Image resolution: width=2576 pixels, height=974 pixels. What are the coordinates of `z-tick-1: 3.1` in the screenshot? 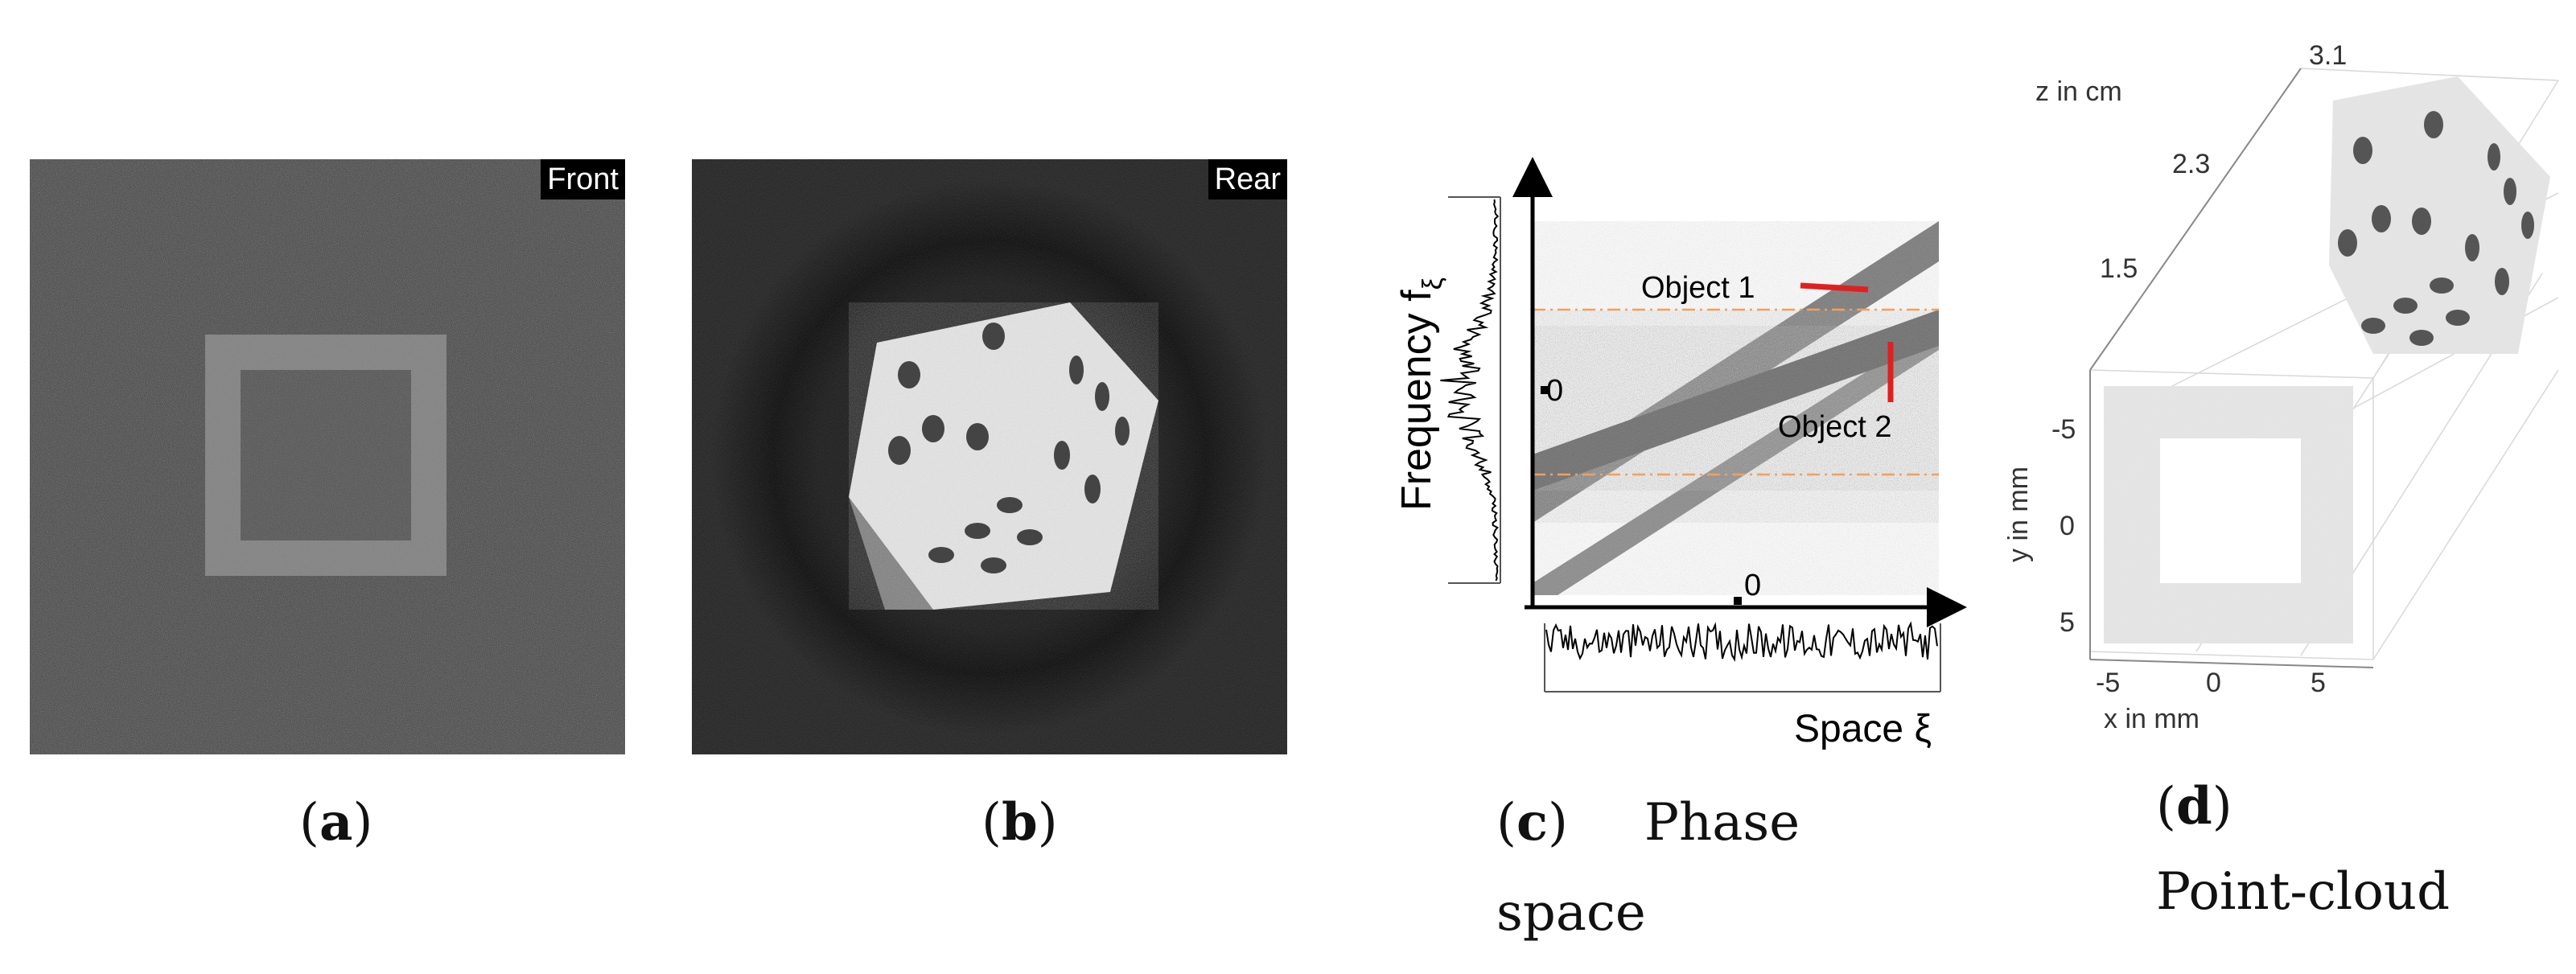 It's located at (2328, 55).